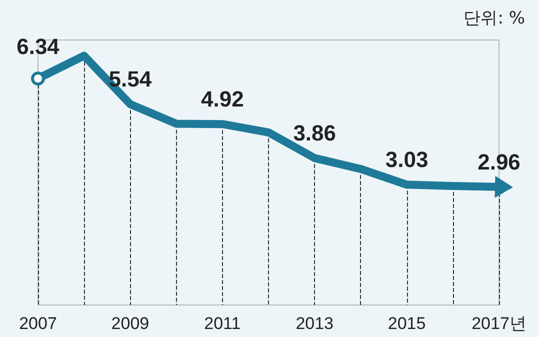  What do you see at coordinates (499, 161) in the screenshot?
I see `data-label: 2.96` at bounding box center [499, 161].